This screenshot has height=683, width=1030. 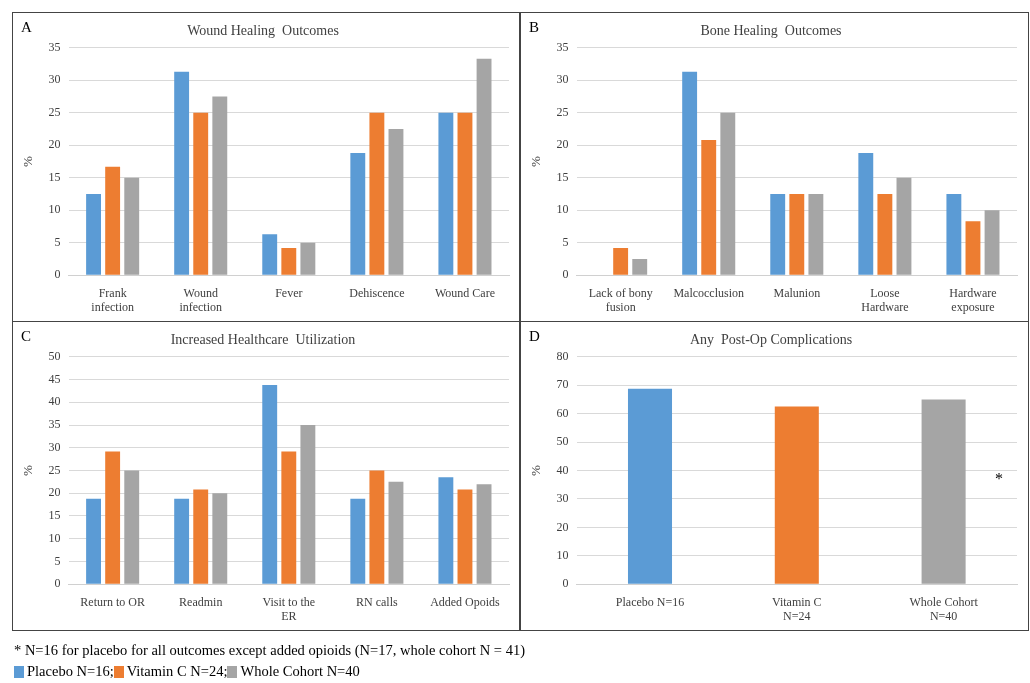 I want to click on x-tick-label: Added Opoids, so click(x=465, y=601).